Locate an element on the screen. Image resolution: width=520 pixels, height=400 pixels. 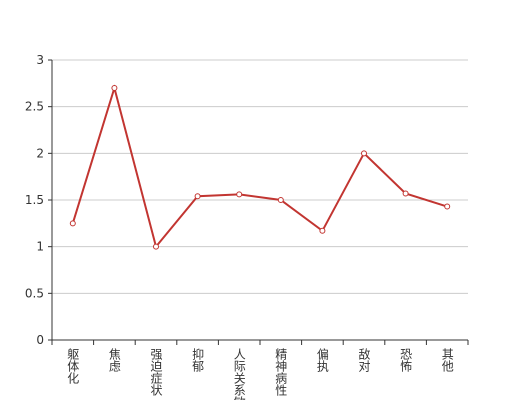
x-tick-label: 人际关系敏感 is located at coordinates (239, 374).